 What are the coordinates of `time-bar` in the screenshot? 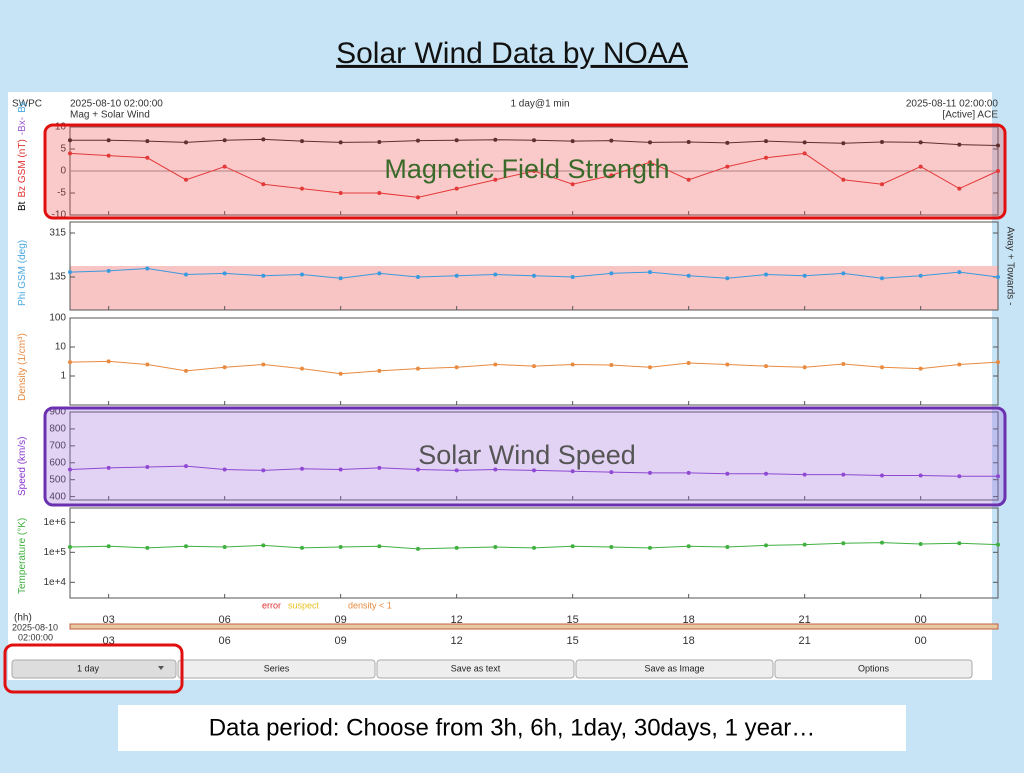 It's located at (534, 626).